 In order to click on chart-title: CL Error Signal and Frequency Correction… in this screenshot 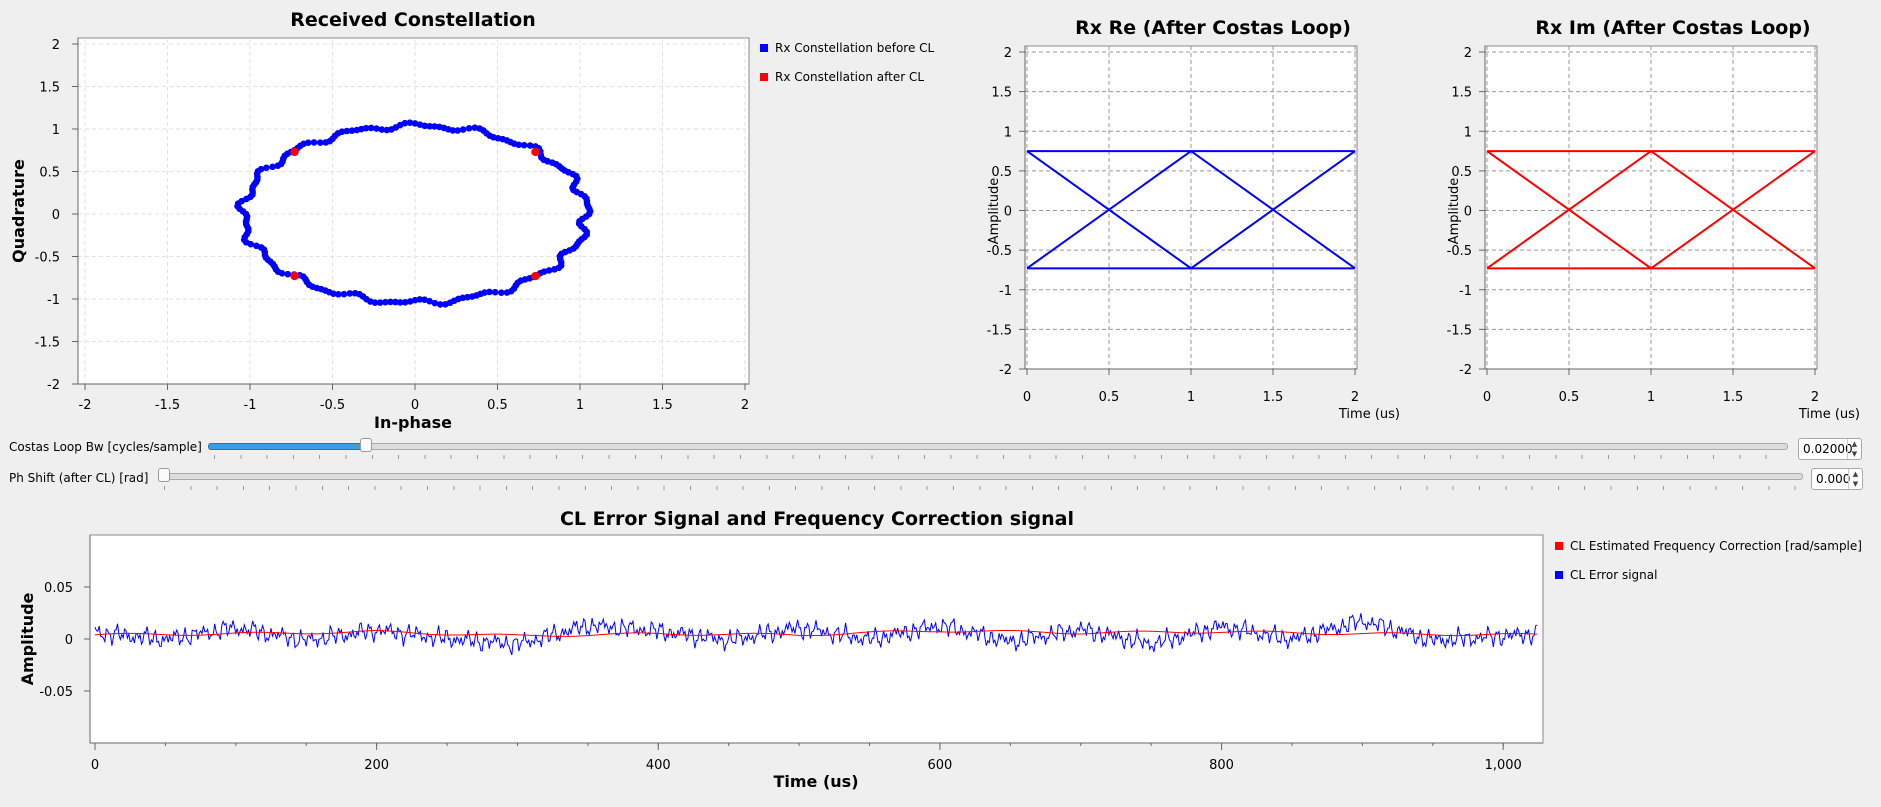, I will do `click(817, 519)`.